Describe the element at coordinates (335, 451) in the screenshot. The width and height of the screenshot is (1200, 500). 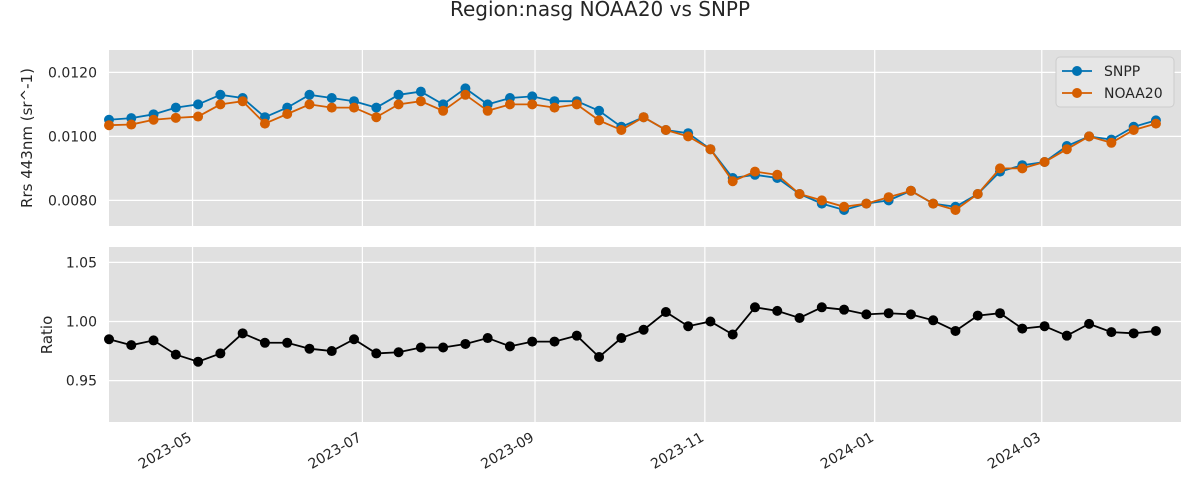
I see `x-tick-label-1: 2023-07` at that location.